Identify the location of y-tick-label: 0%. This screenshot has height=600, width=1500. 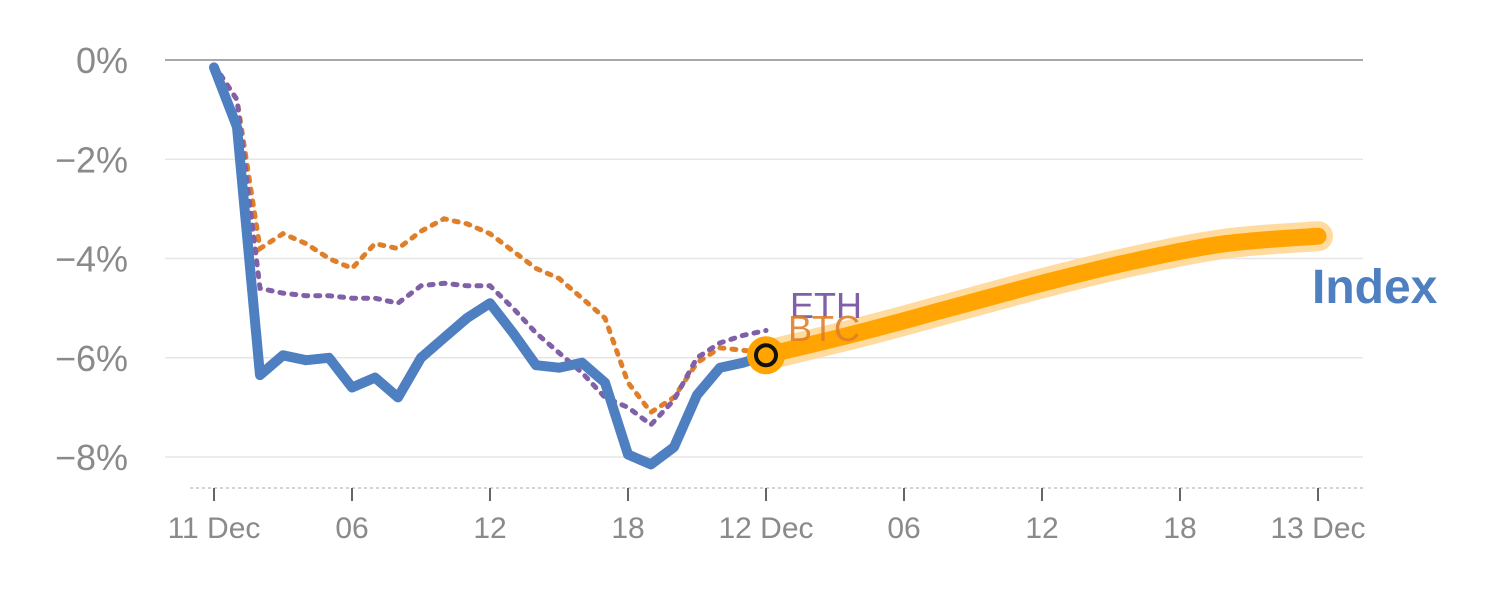
(102, 60).